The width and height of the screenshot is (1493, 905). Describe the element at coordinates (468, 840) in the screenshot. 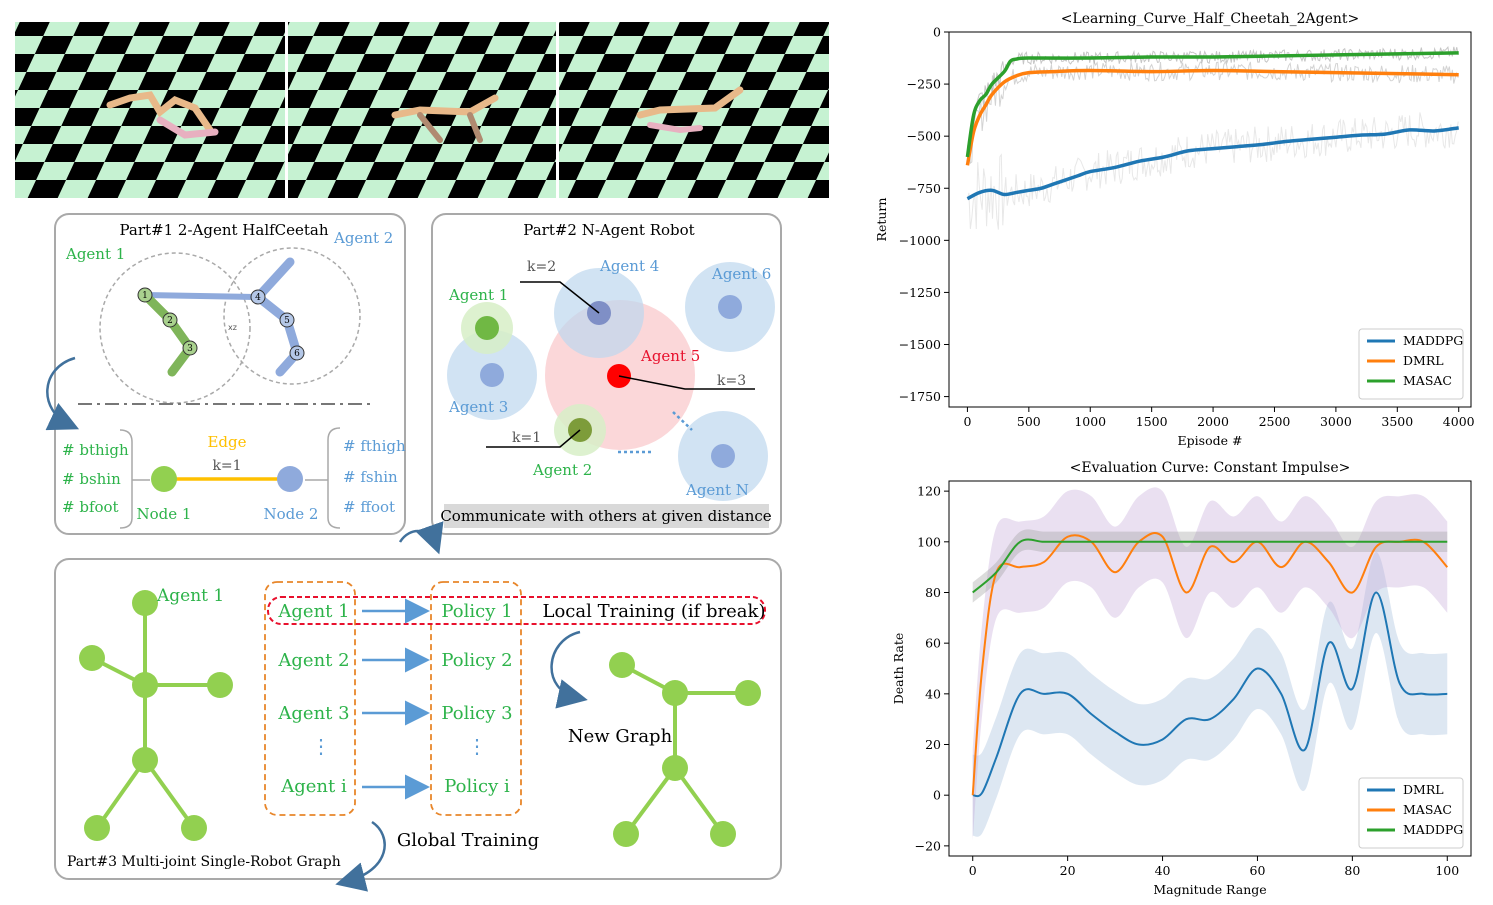

I see `global-training-label: Global Training` at that location.